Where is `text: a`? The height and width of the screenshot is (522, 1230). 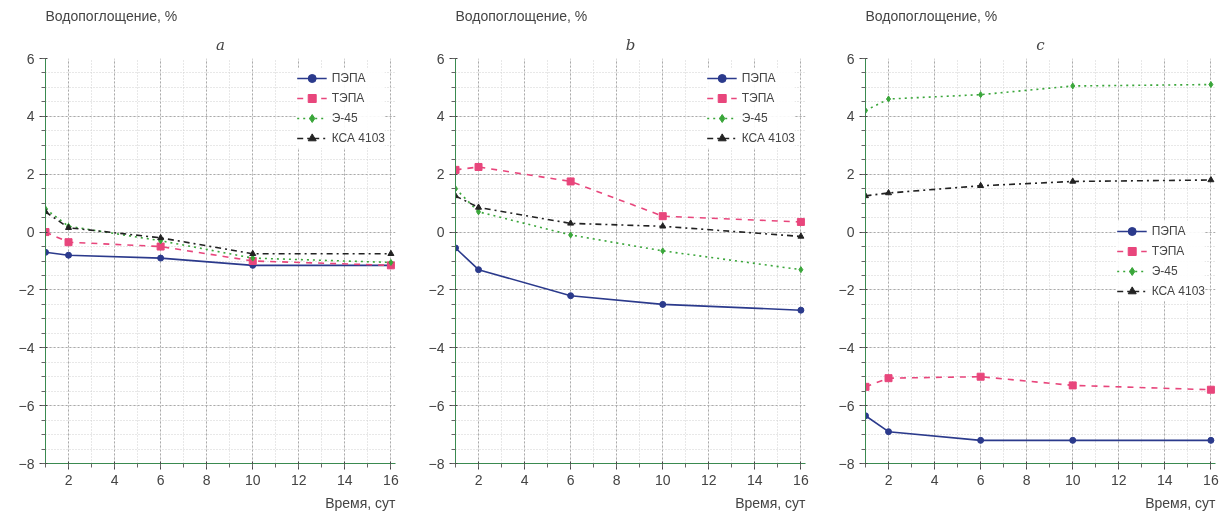
text: a is located at coordinates (220, 44).